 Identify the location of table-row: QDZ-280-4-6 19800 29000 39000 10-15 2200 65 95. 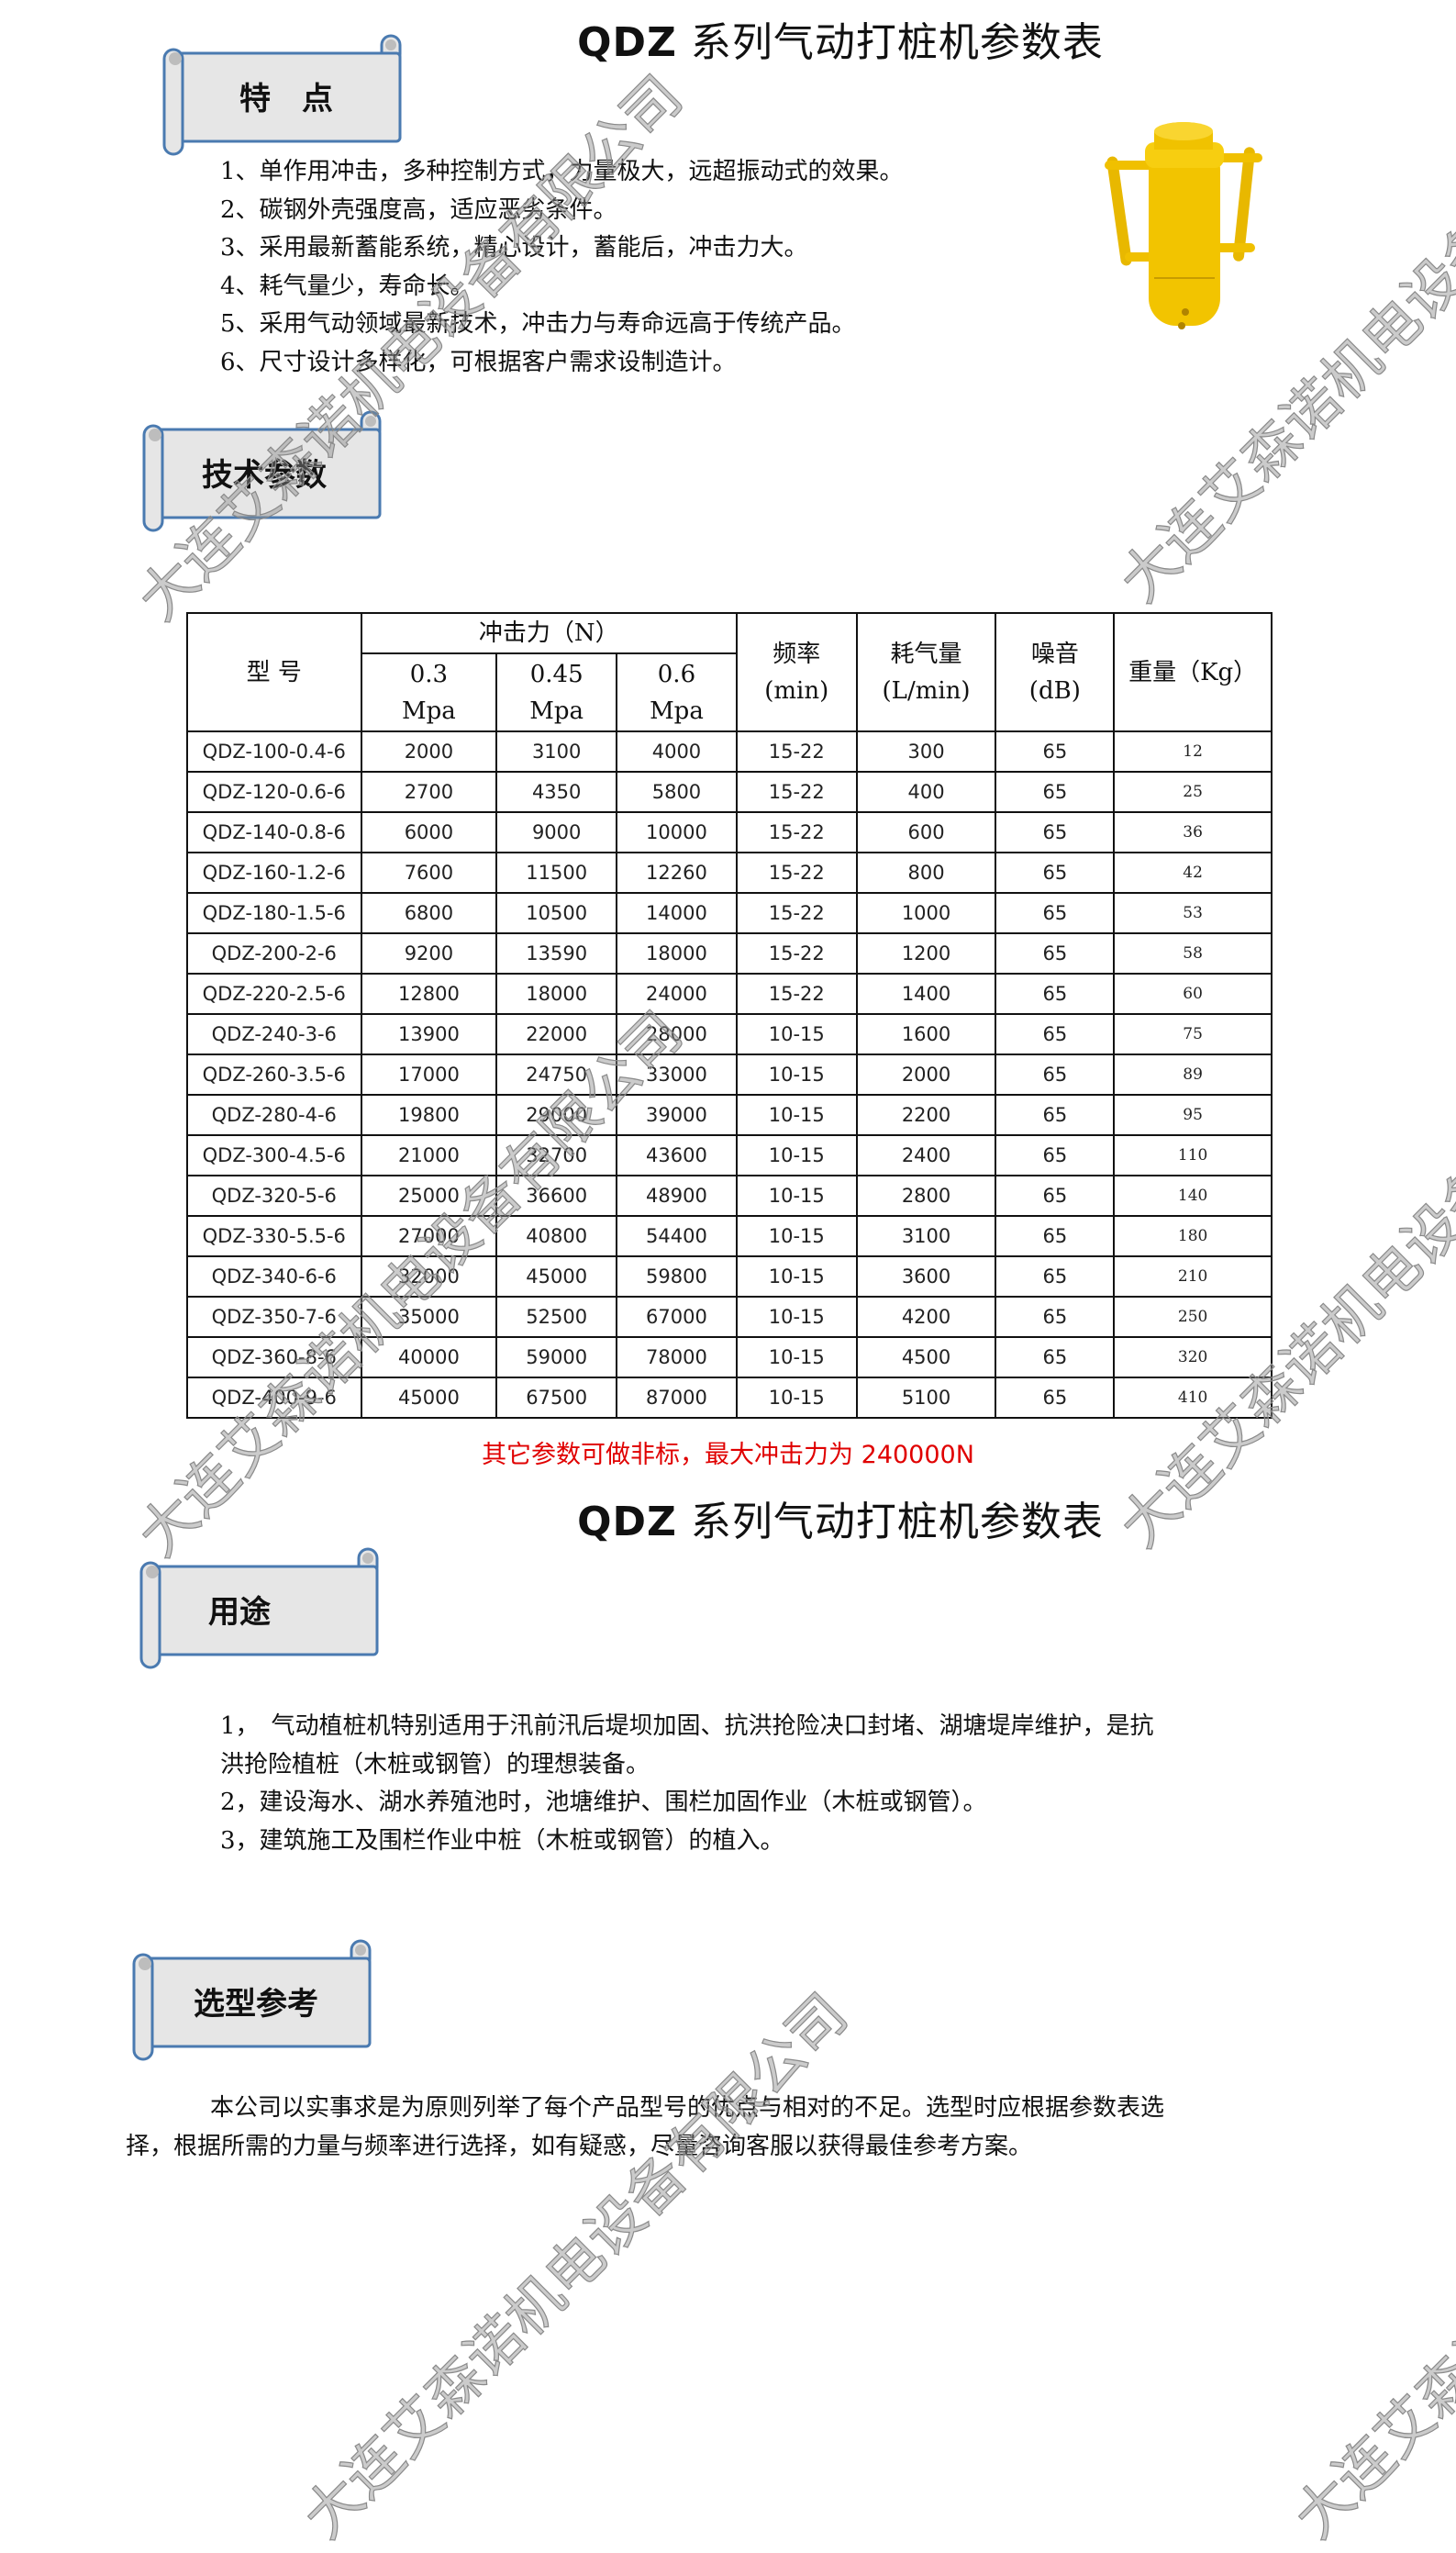
(729, 1115).